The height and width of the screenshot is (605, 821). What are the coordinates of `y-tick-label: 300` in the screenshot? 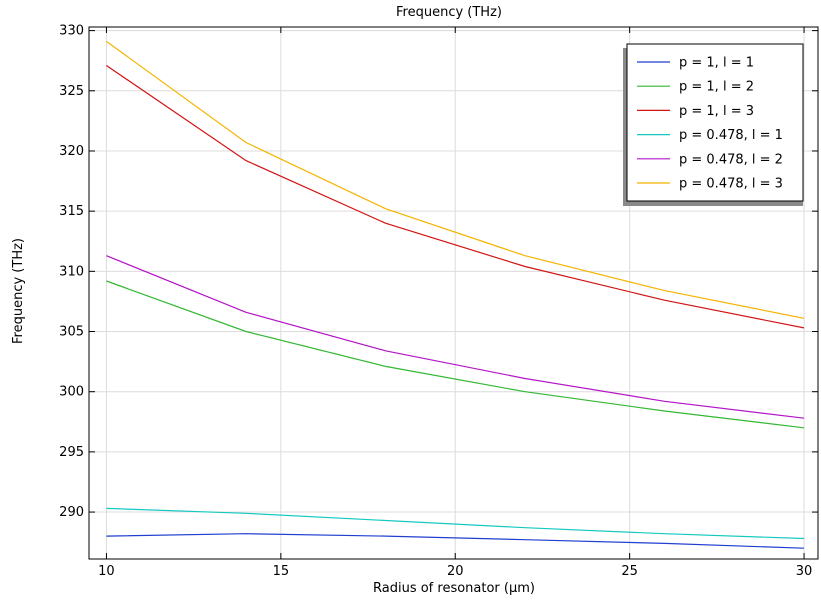 It's located at (71, 392).